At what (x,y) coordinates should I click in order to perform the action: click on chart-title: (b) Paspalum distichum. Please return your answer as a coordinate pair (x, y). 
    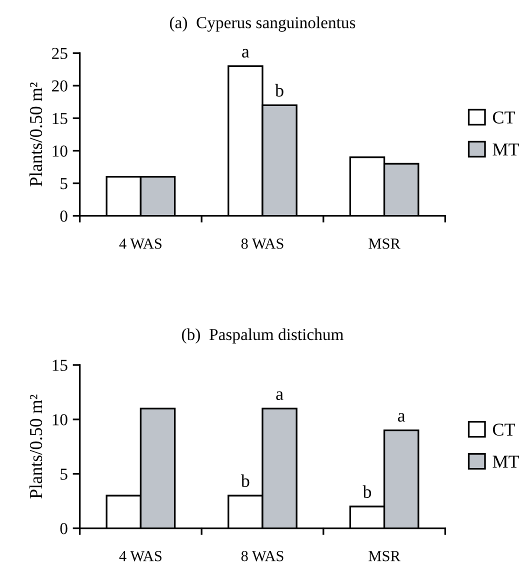
    Looking at the image, I should click on (263, 336).